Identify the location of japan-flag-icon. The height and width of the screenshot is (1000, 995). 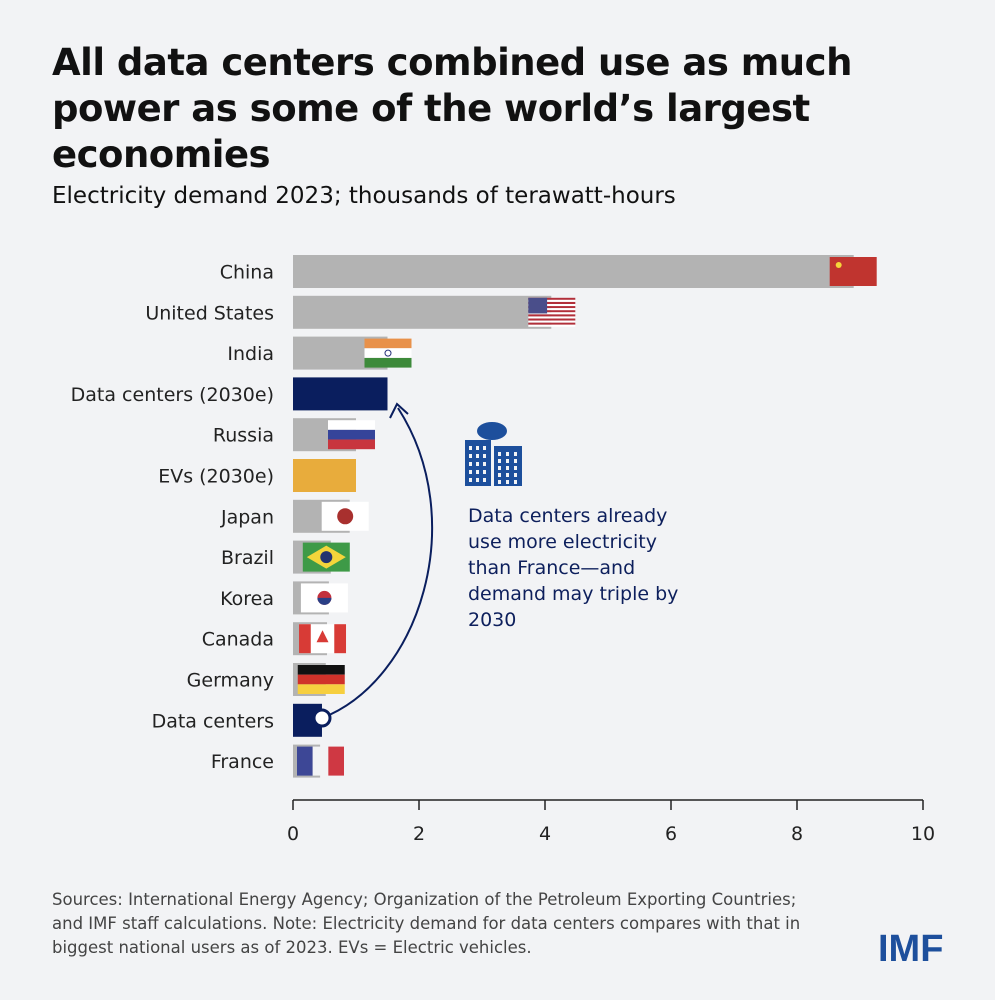
(345, 516).